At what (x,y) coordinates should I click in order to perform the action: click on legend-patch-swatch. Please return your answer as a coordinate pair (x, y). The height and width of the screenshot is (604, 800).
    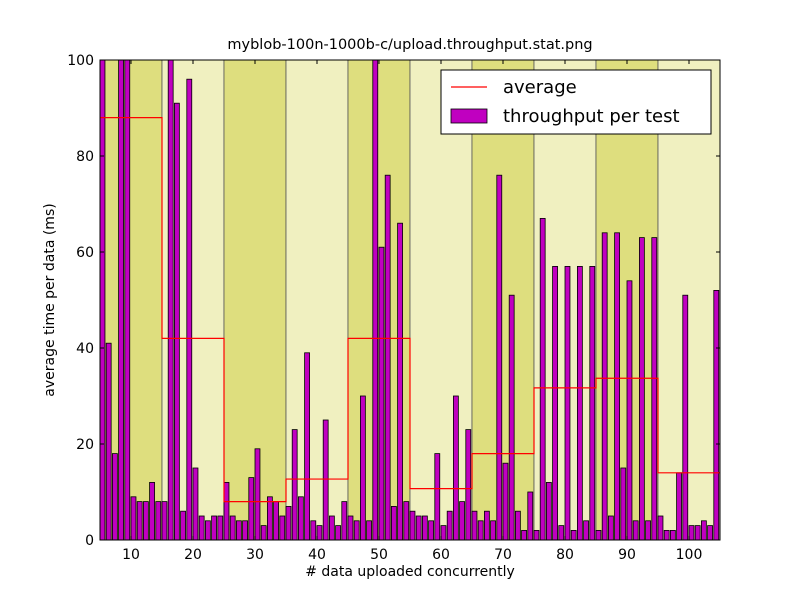
    Looking at the image, I should click on (469, 116).